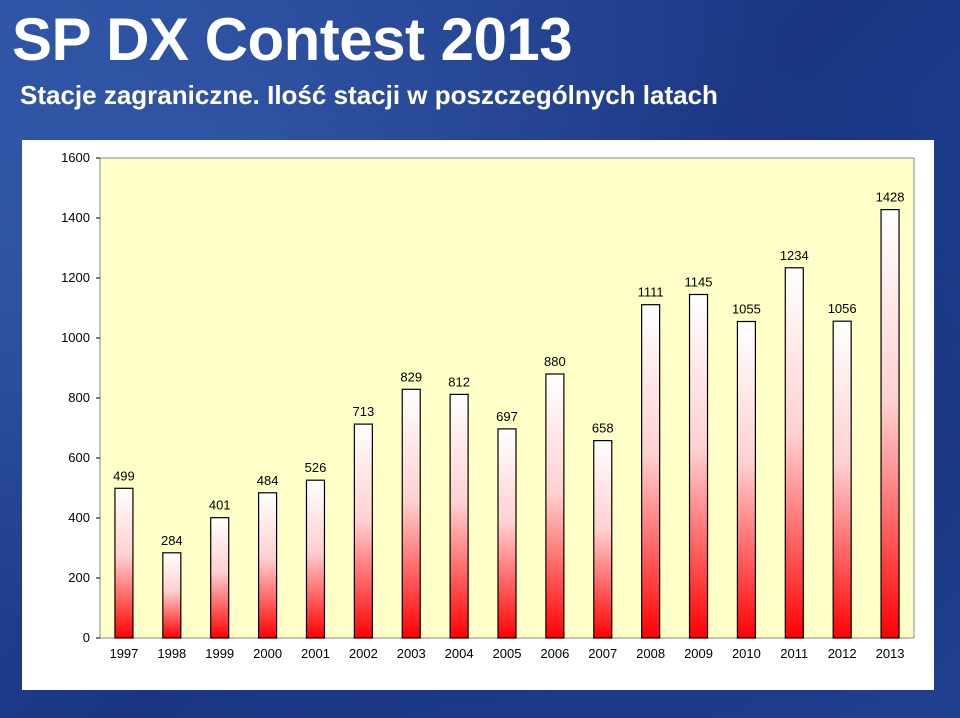  What do you see at coordinates (79, 517) in the screenshot?
I see `y-tick-label: 400` at bounding box center [79, 517].